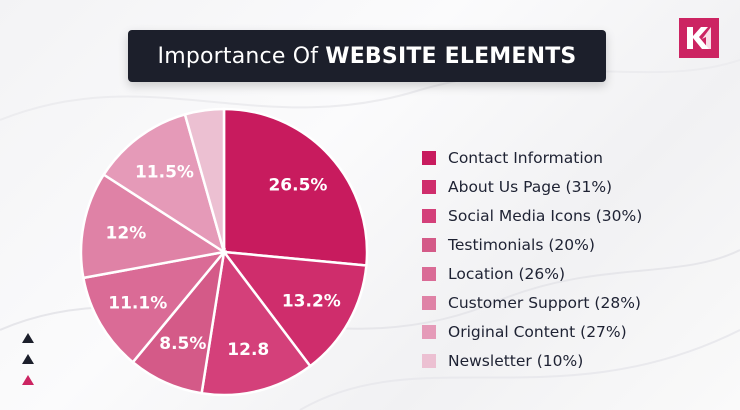  What do you see at coordinates (238, 56) in the screenshot?
I see `title-light: Importance Of` at bounding box center [238, 56].